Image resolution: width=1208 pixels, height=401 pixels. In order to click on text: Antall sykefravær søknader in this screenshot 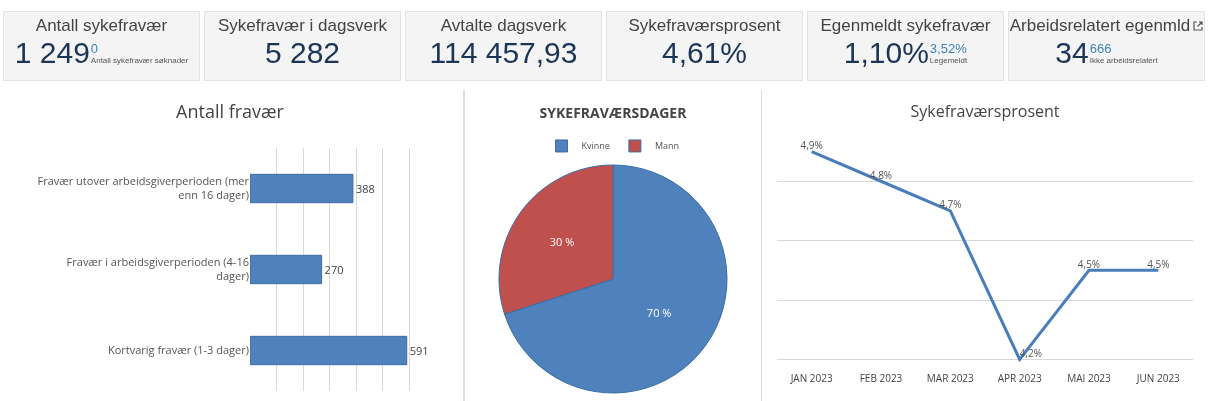, I will do `click(139, 60)`.